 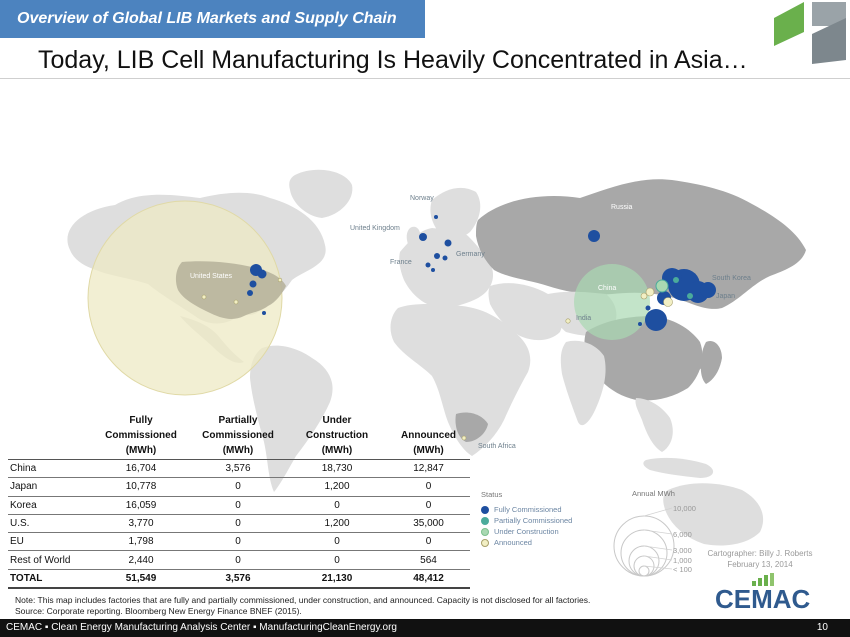 What do you see at coordinates (492, 494) in the screenshot?
I see `status-legend-title: Status` at bounding box center [492, 494].